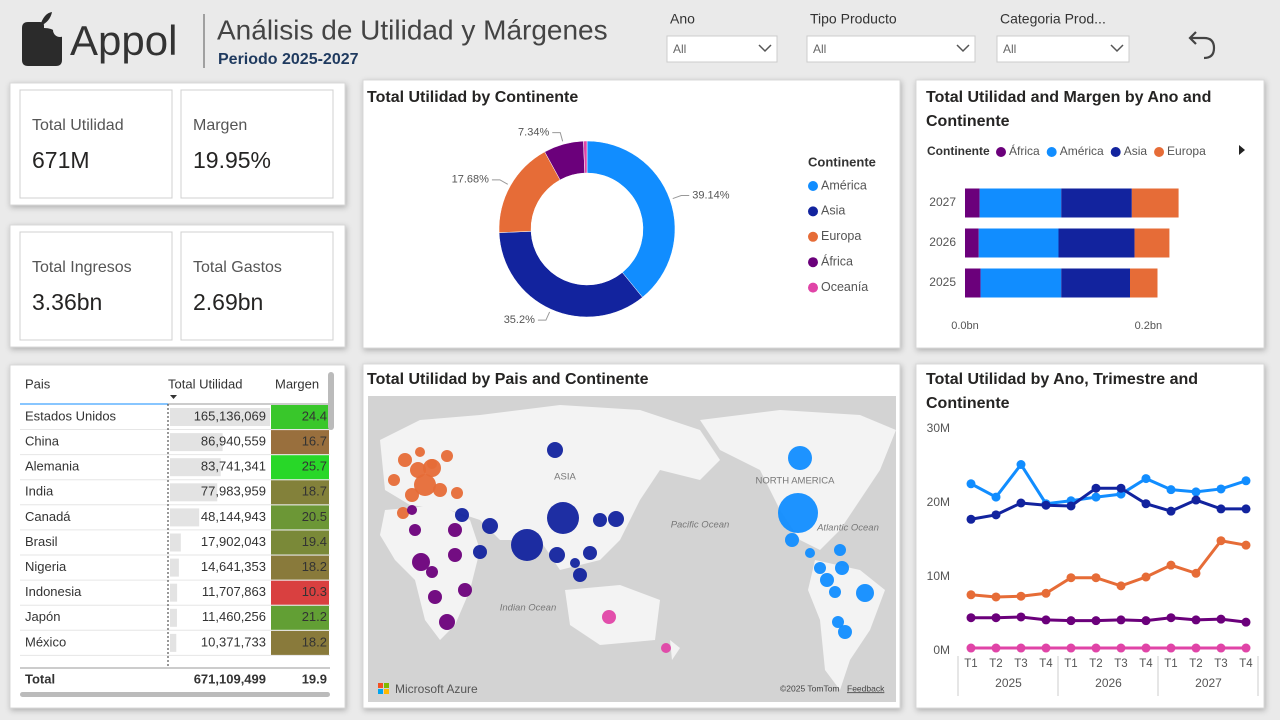 The width and height of the screenshot is (1280, 720). Describe the element at coordinates (700, 525) in the screenshot. I see `map-label: Pacific Ocean` at that location.